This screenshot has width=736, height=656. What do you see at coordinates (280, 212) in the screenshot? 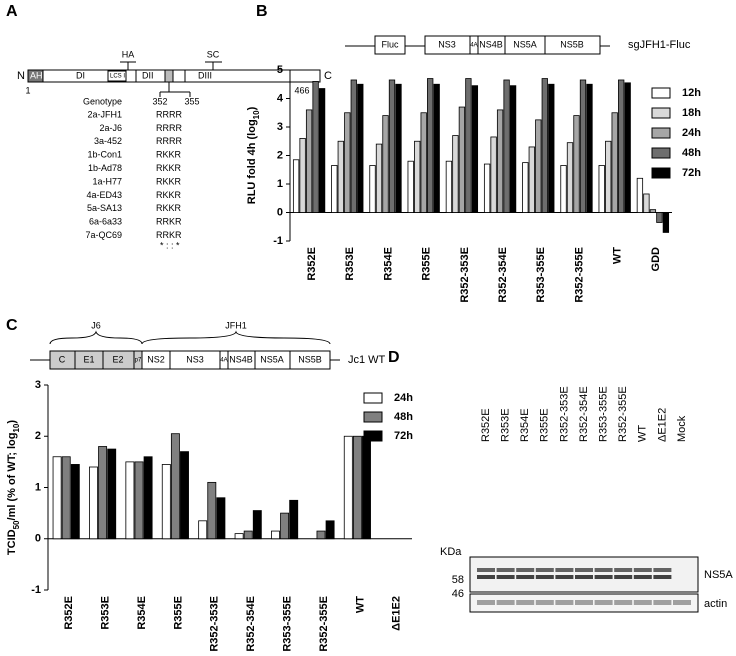
I see `y-tick-label: 0` at bounding box center [280, 212].